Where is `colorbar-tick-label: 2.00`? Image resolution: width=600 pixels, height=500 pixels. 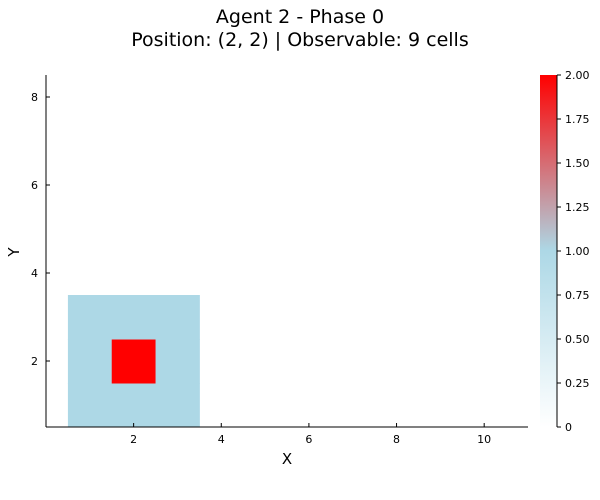 colorbar-tick-label: 2.00 is located at coordinates (577, 75).